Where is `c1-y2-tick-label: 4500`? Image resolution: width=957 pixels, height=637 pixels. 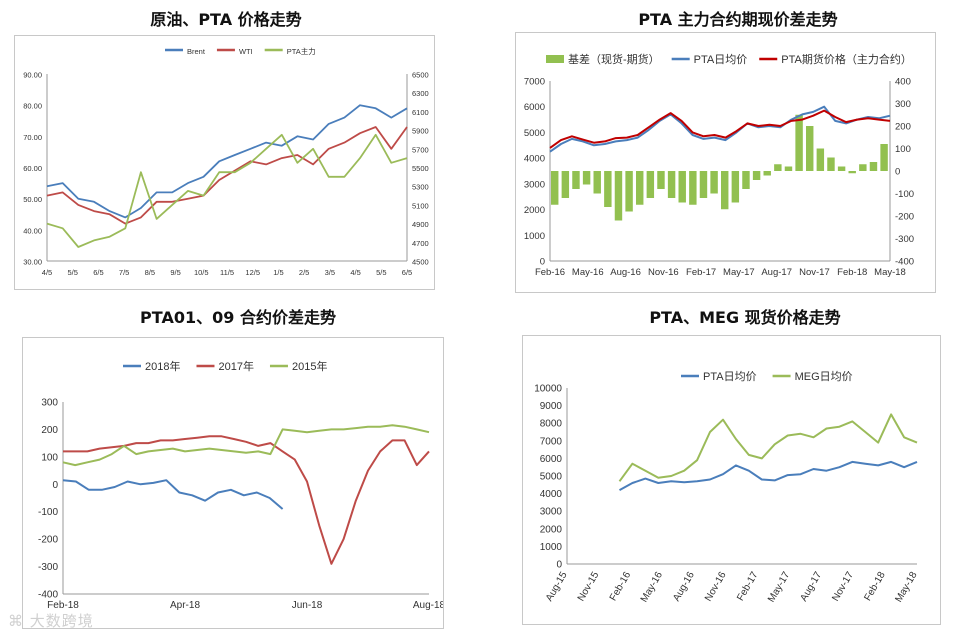 c1-y2-tick-label: 4500 is located at coordinates (420, 262).